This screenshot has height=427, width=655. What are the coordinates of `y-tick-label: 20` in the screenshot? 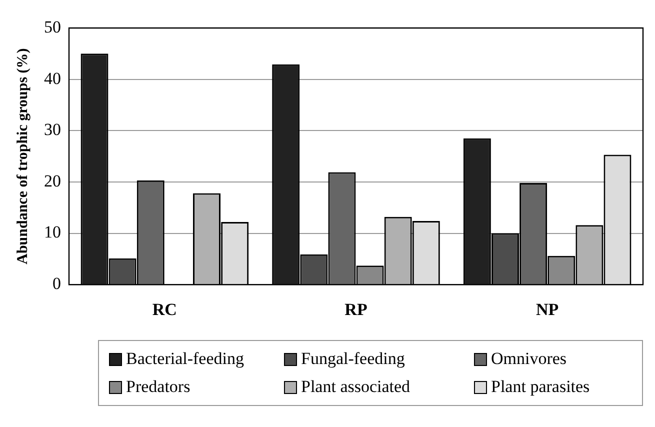 It's located at (52, 180).